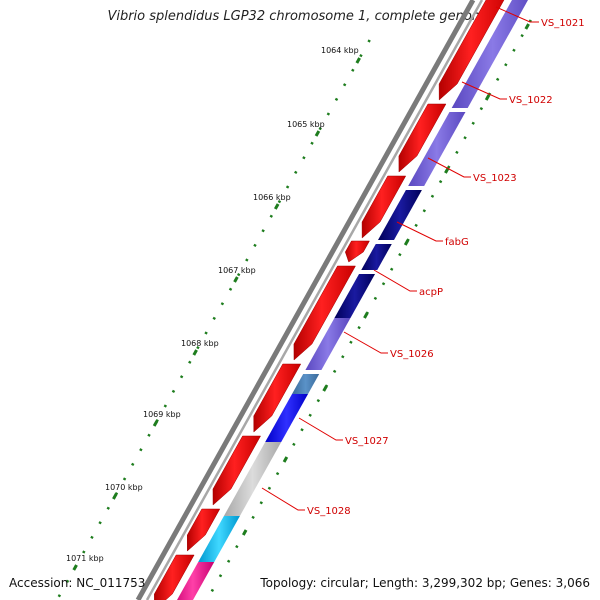 This screenshot has width=600, height=600. I want to click on accession-text: Accession: NC_011753, so click(77, 583).